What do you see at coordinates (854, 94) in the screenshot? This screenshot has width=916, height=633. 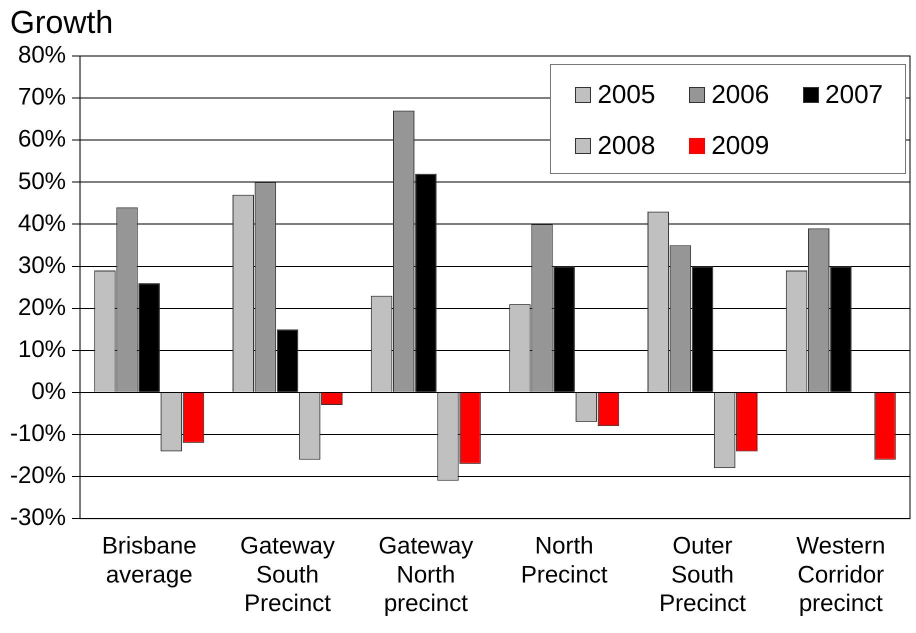 I see `legend-label: 2007` at bounding box center [854, 94].